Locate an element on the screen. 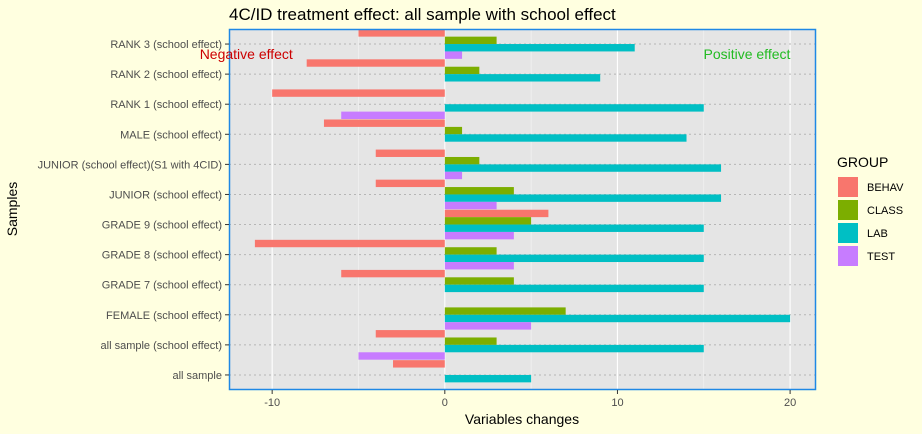 The width and height of the screenshot is (922, 434). legend-label-lab: LAB is located at coordinates (877, 234).